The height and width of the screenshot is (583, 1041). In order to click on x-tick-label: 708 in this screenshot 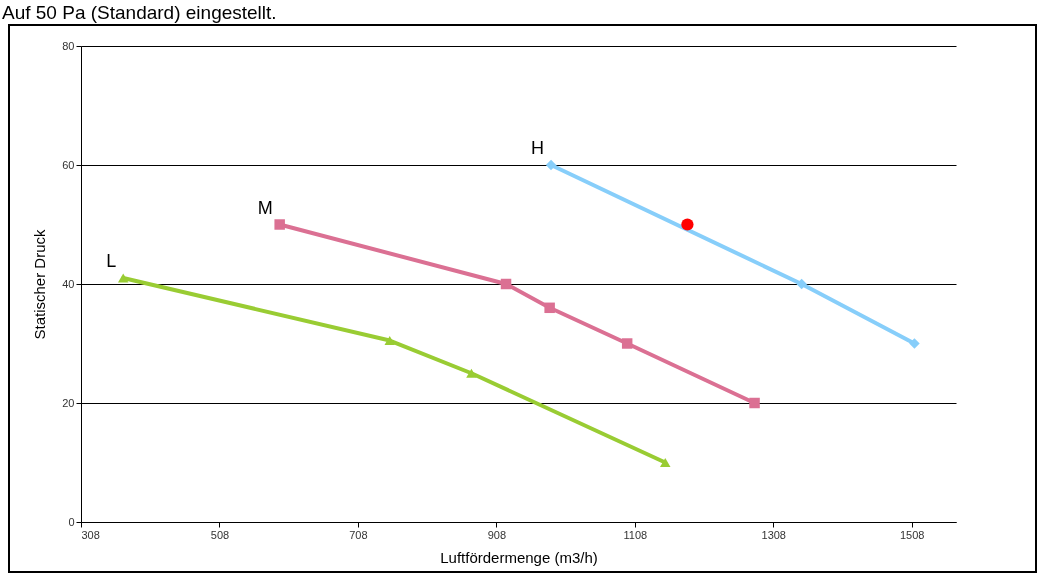, I will do `click(358, 534)`.